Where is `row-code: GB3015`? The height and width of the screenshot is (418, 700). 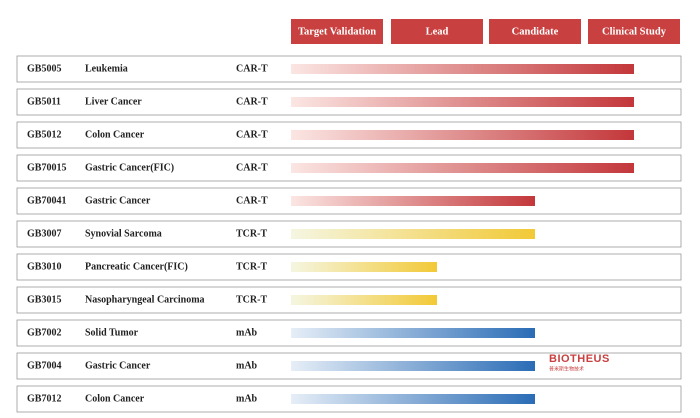
row-code: GB3015 is located at coordinates (44, 299).